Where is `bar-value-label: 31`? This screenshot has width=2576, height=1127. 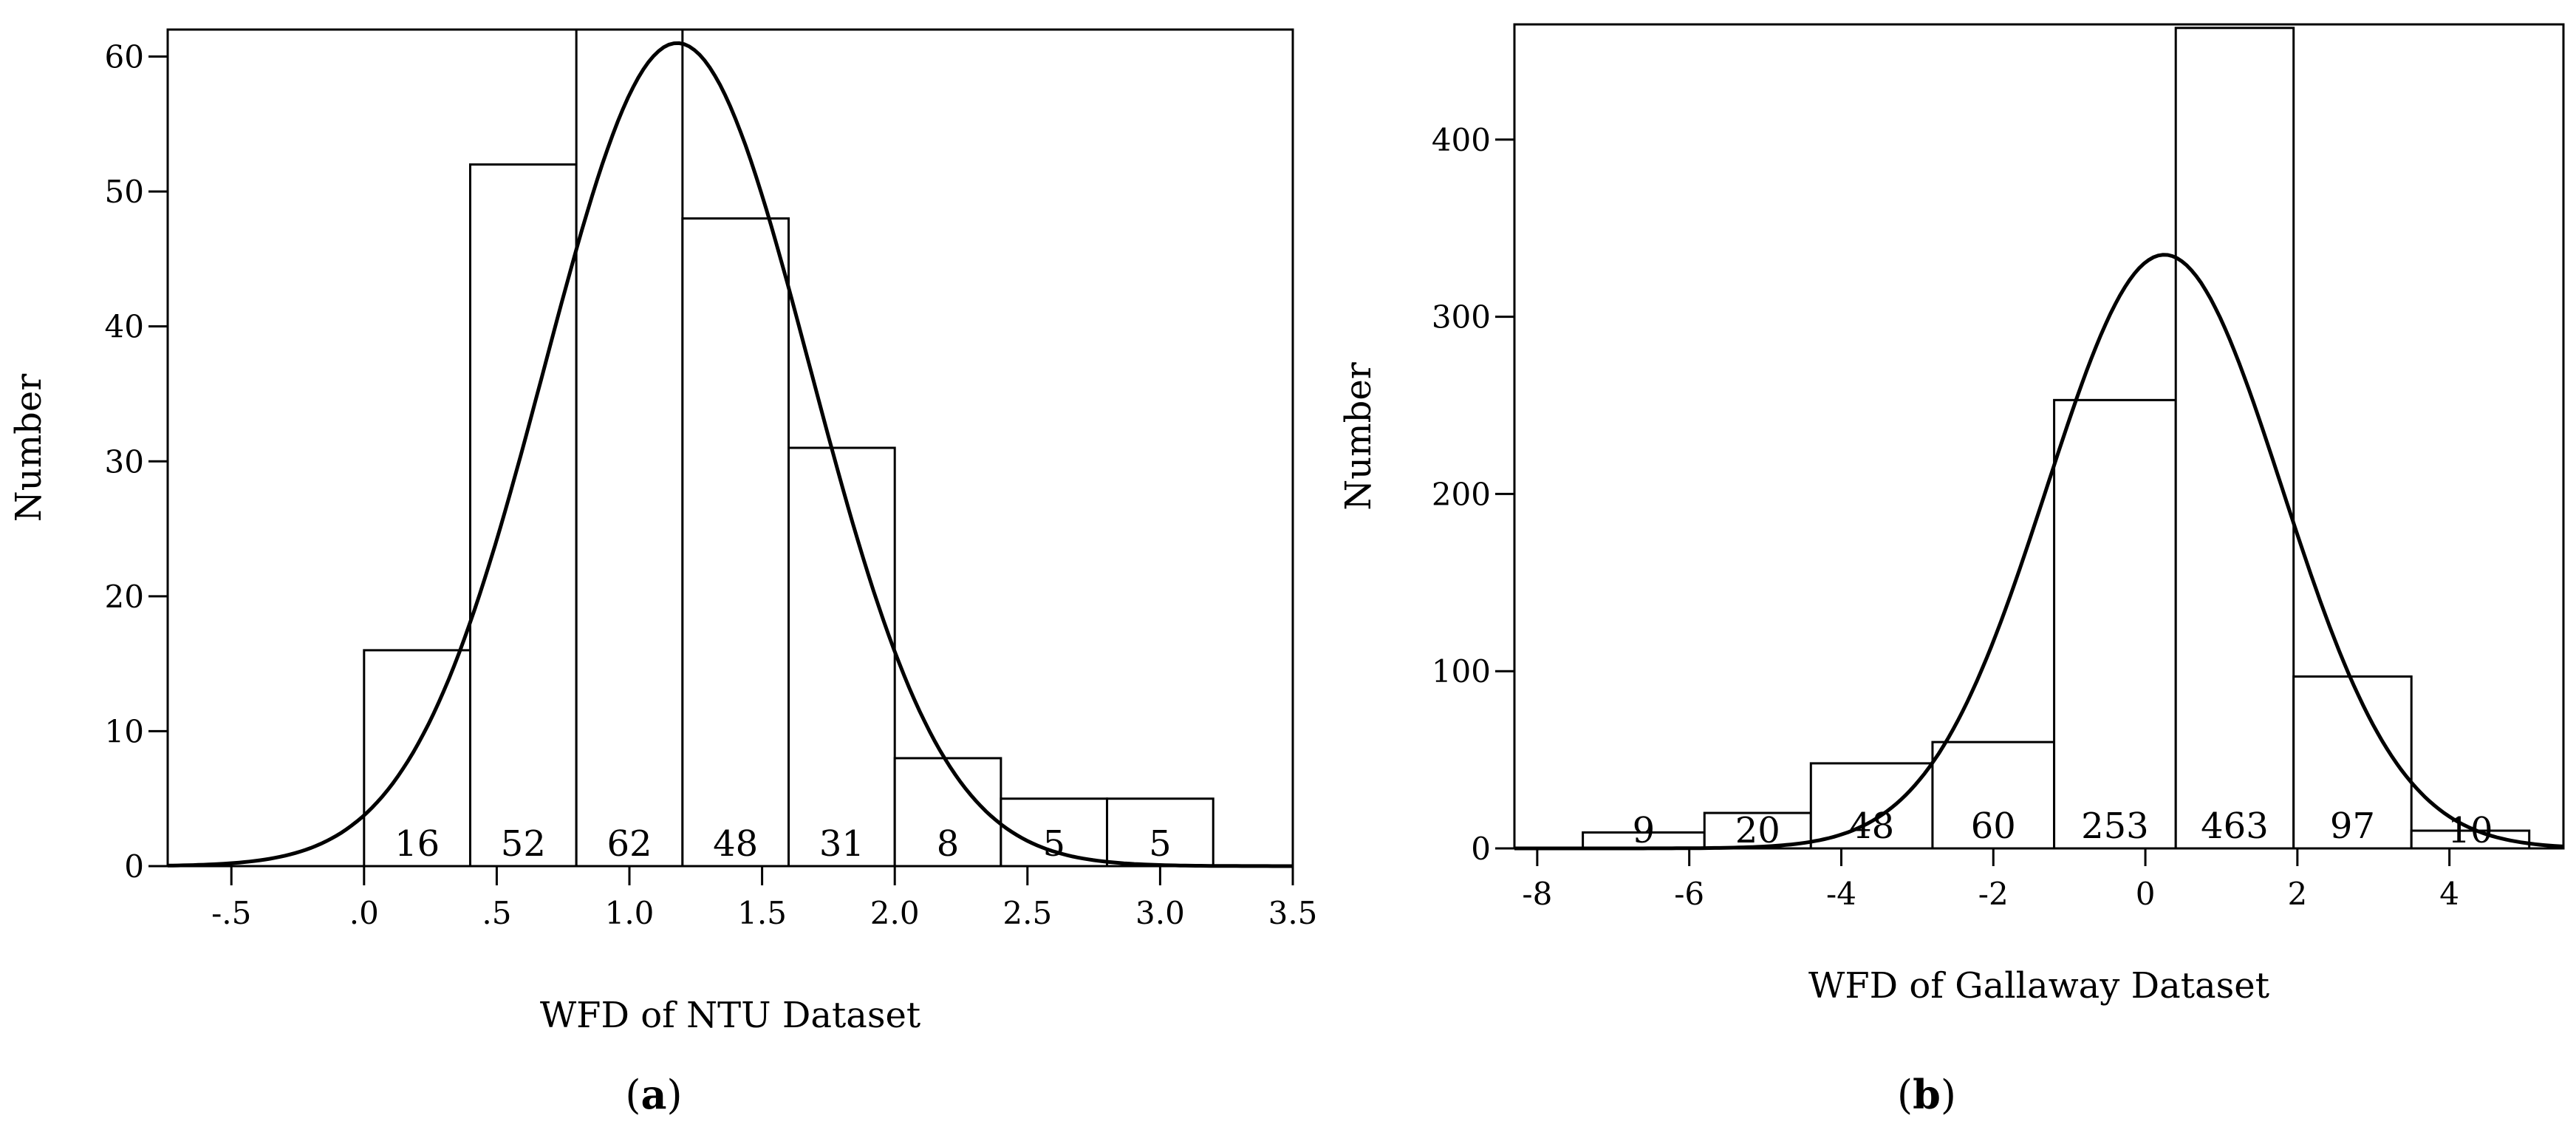
bar-value-label: 31 is located at coordinates (841, 844).